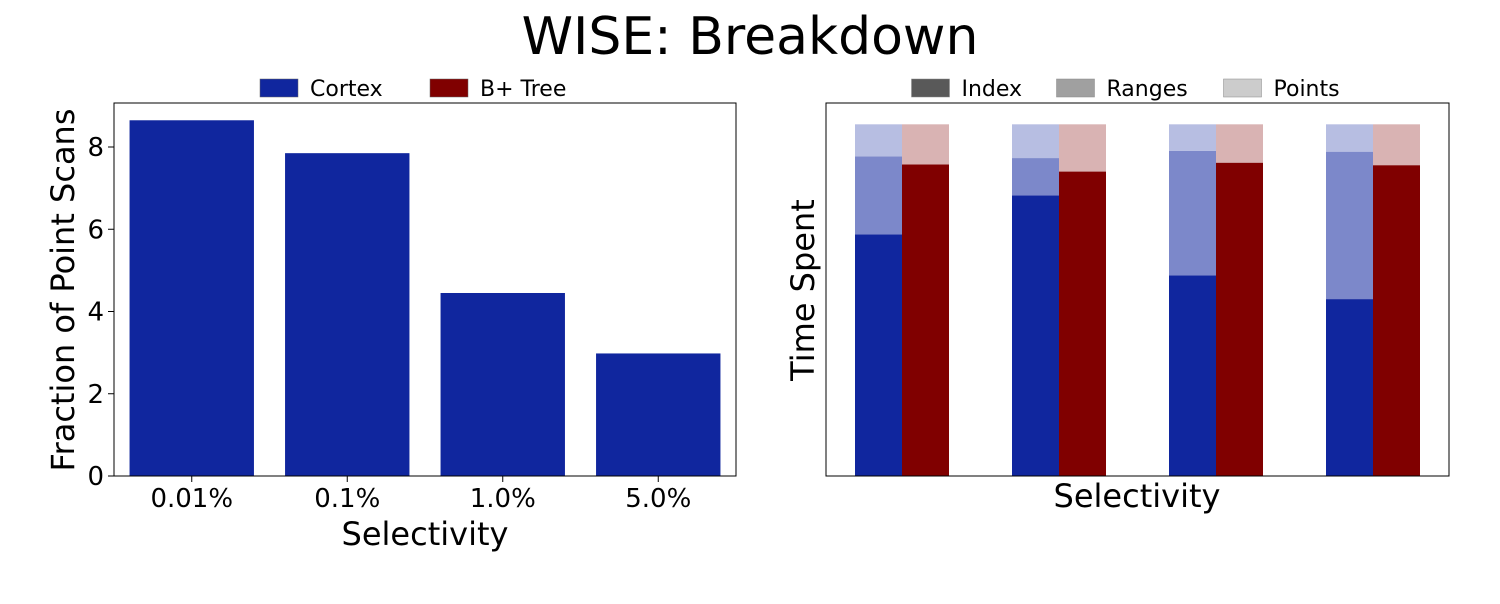  I want to click on right-x-axis-label: Selectivity, so click(1137, 496).